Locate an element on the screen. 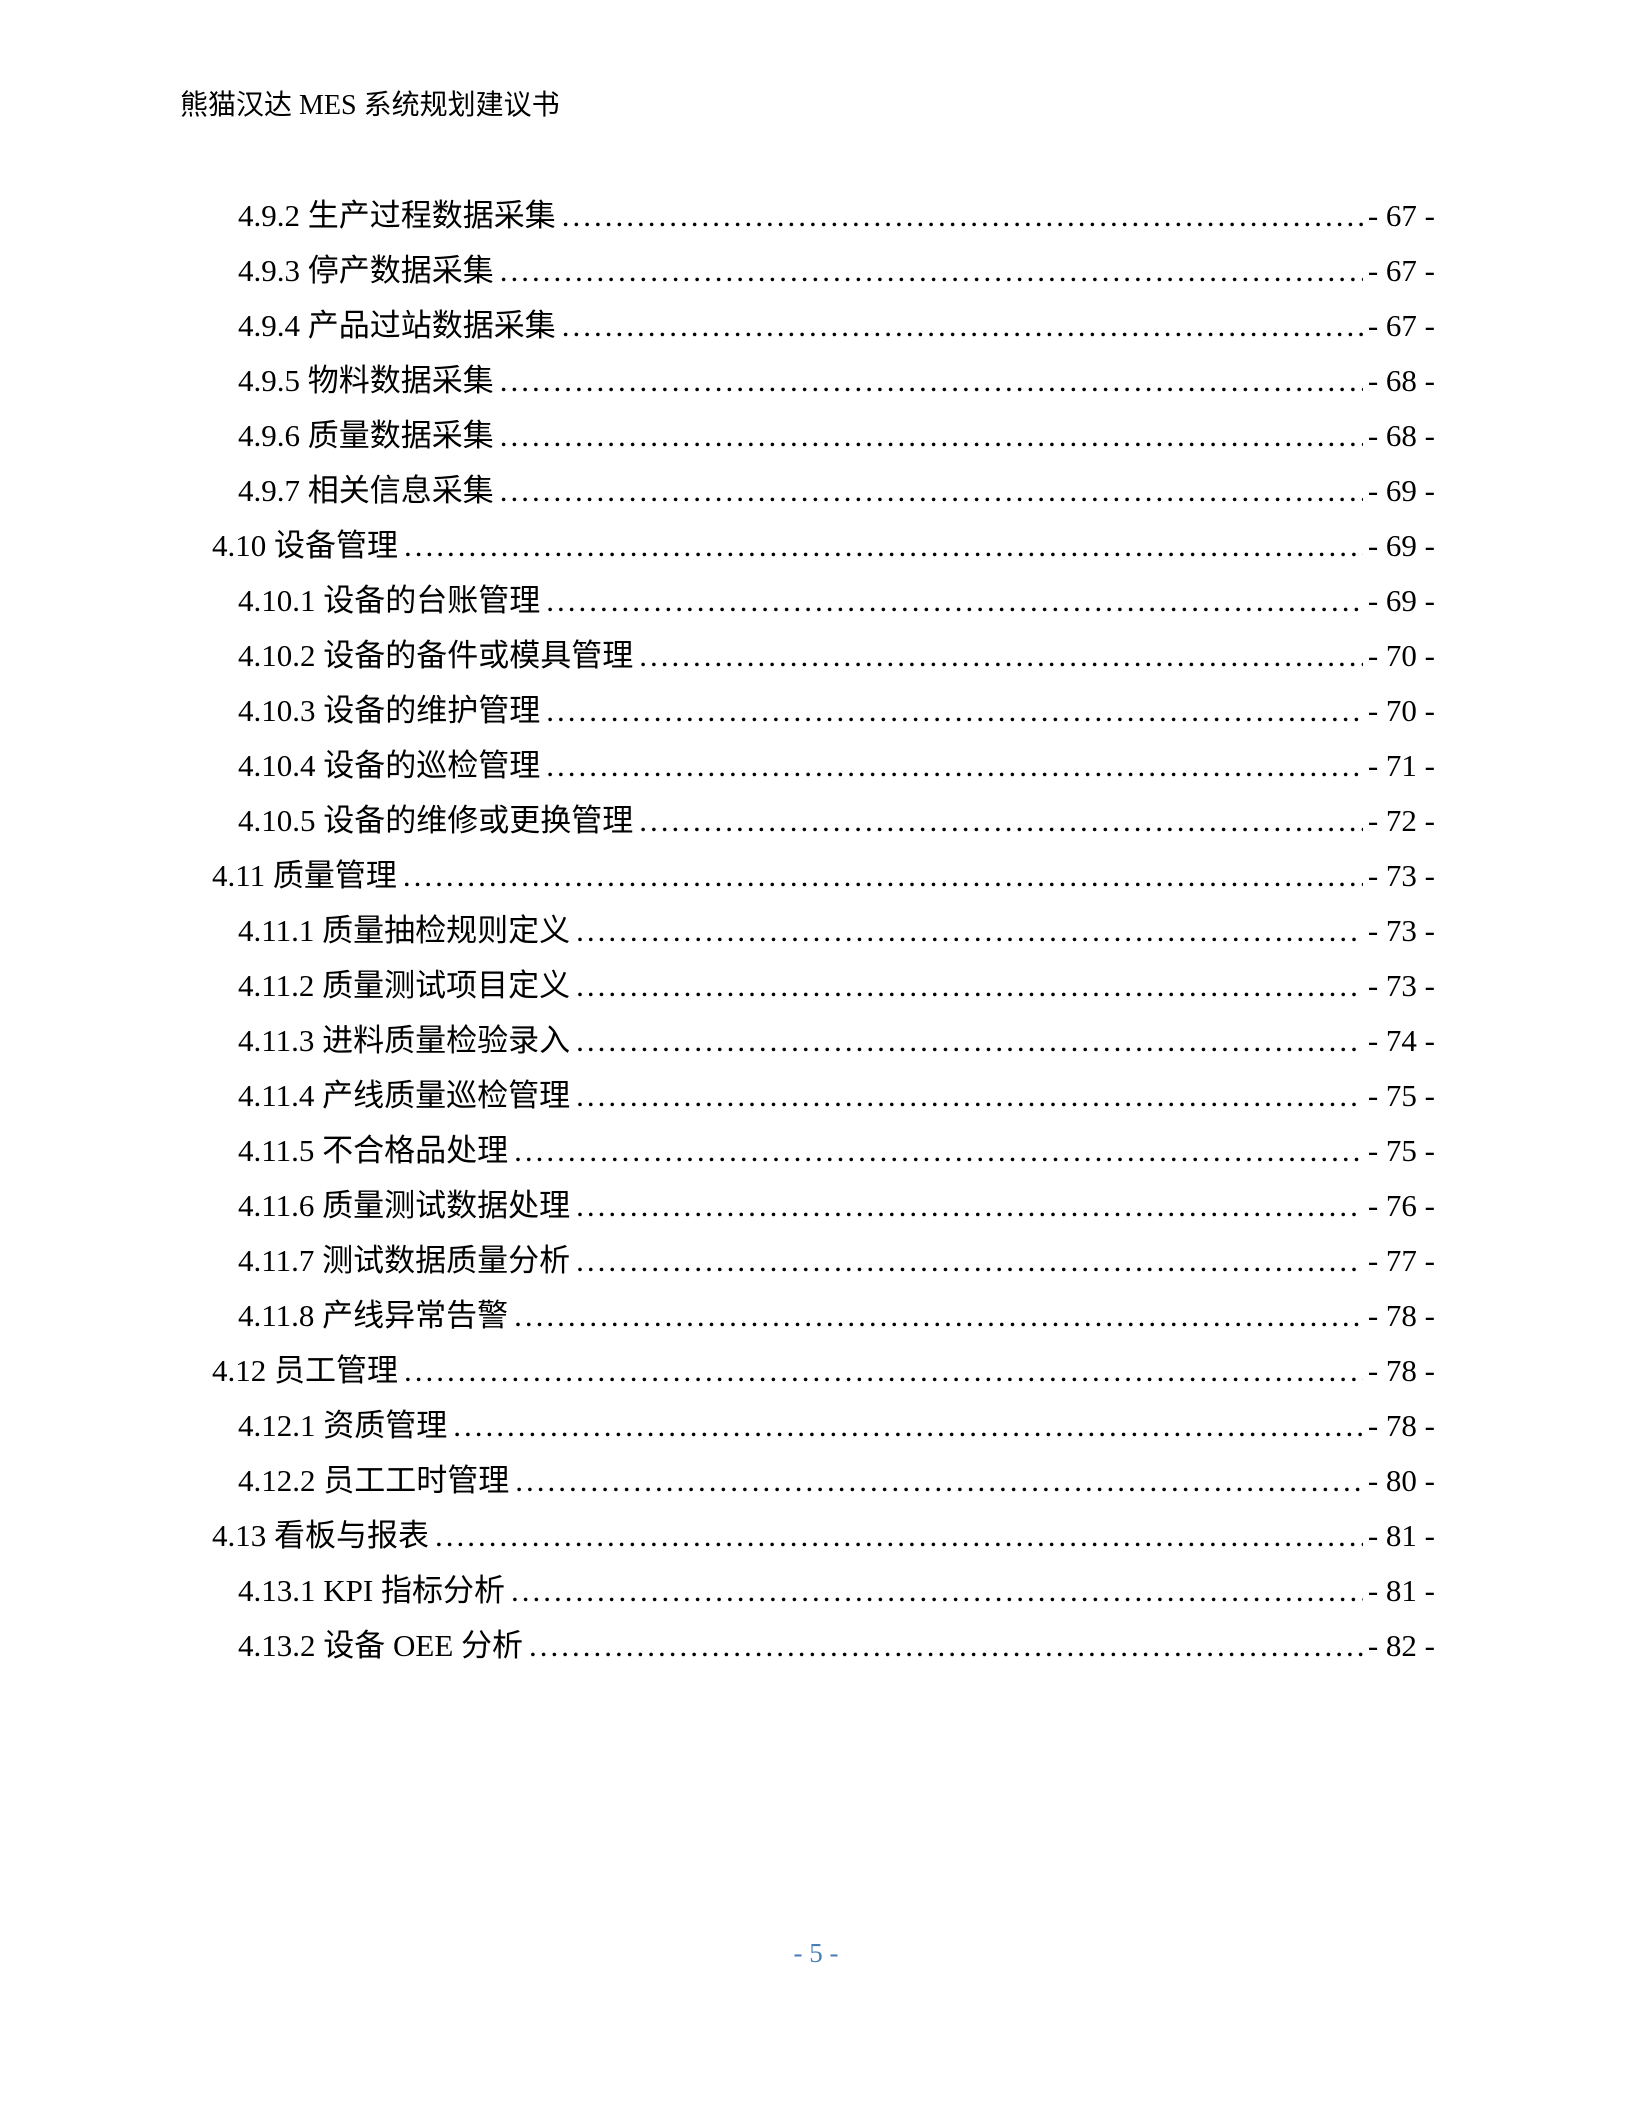  toc-entry-label: 4.9.3 停产数据采集 is located at coordinates (366, 270).